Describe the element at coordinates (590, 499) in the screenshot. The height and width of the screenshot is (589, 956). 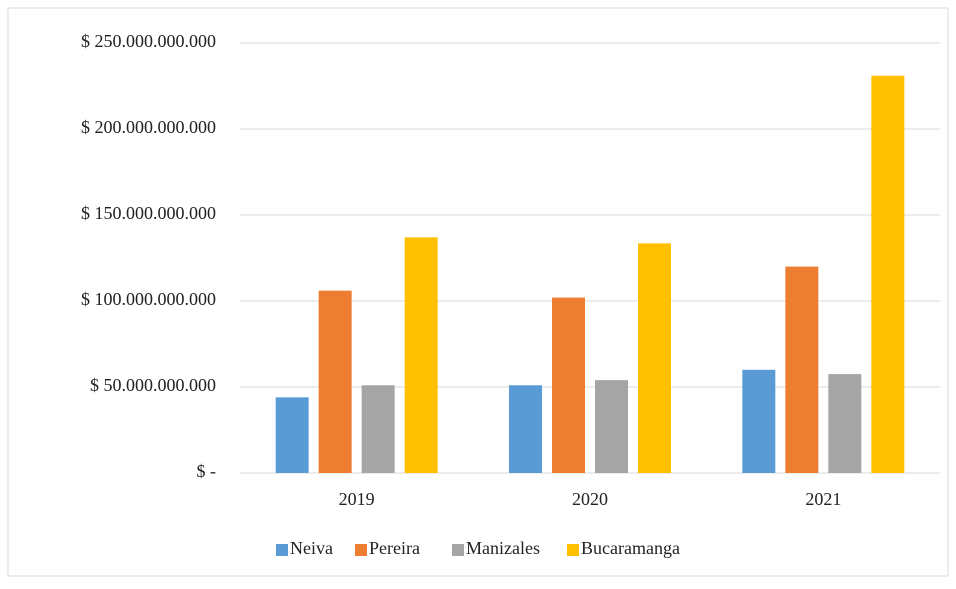
I see `x-tick-label: 2020` at that location.